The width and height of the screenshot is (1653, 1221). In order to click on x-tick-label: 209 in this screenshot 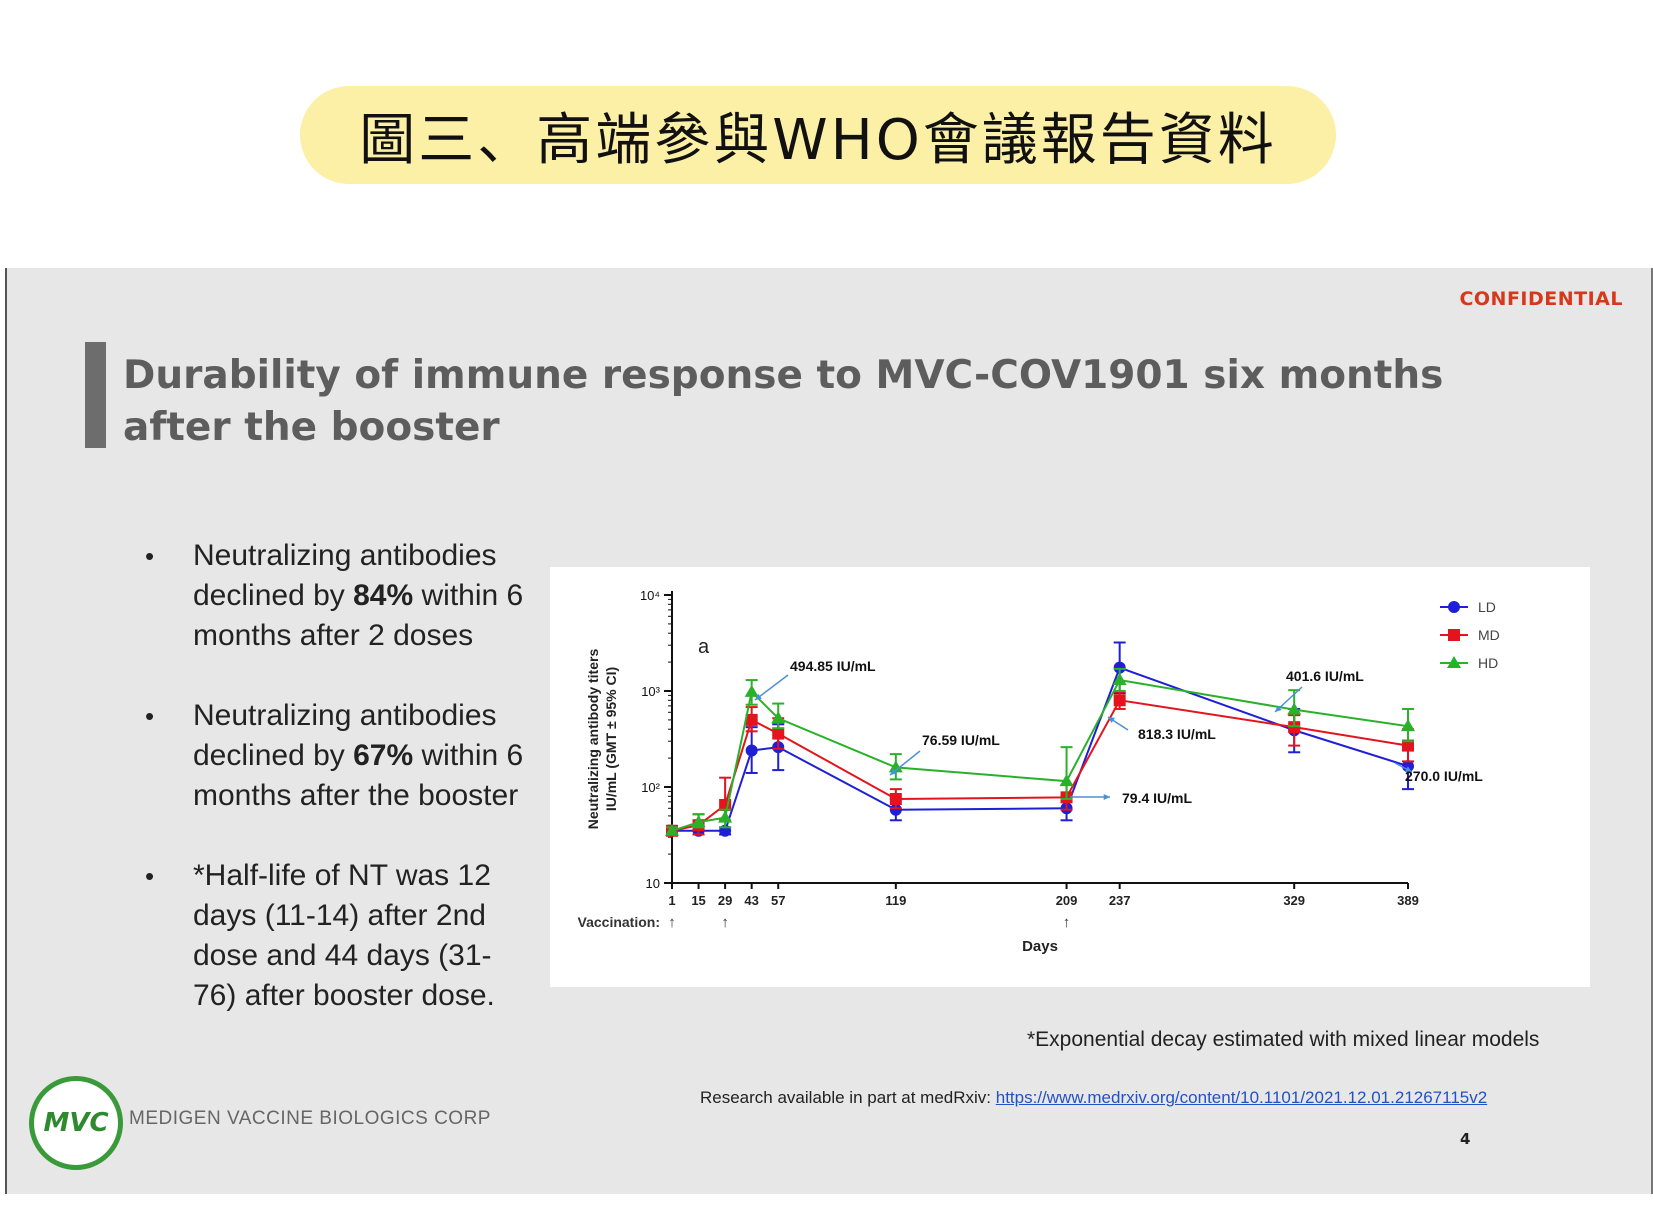, I will do `click(1067, 900)`.